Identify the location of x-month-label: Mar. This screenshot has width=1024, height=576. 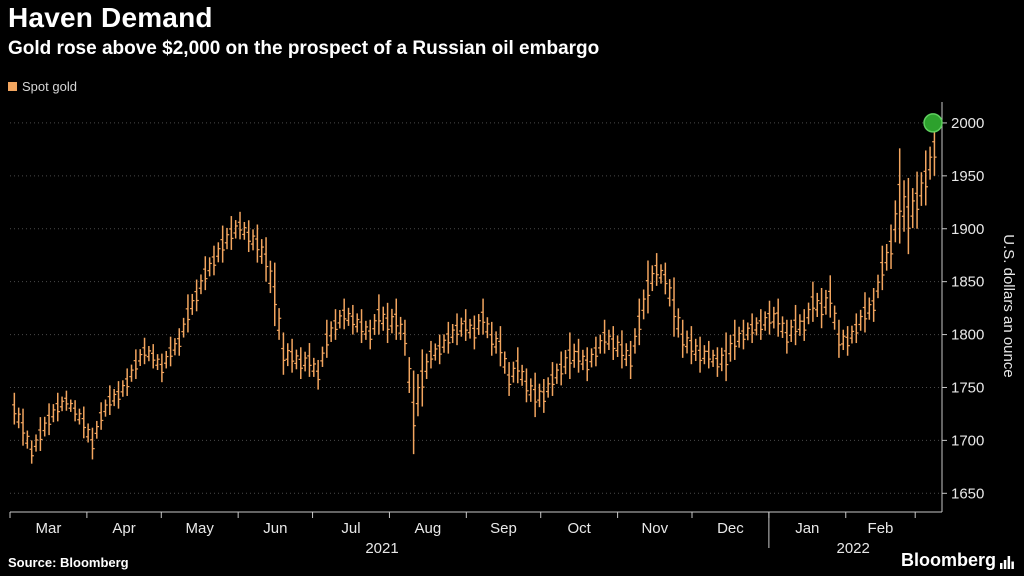
(49, 528).